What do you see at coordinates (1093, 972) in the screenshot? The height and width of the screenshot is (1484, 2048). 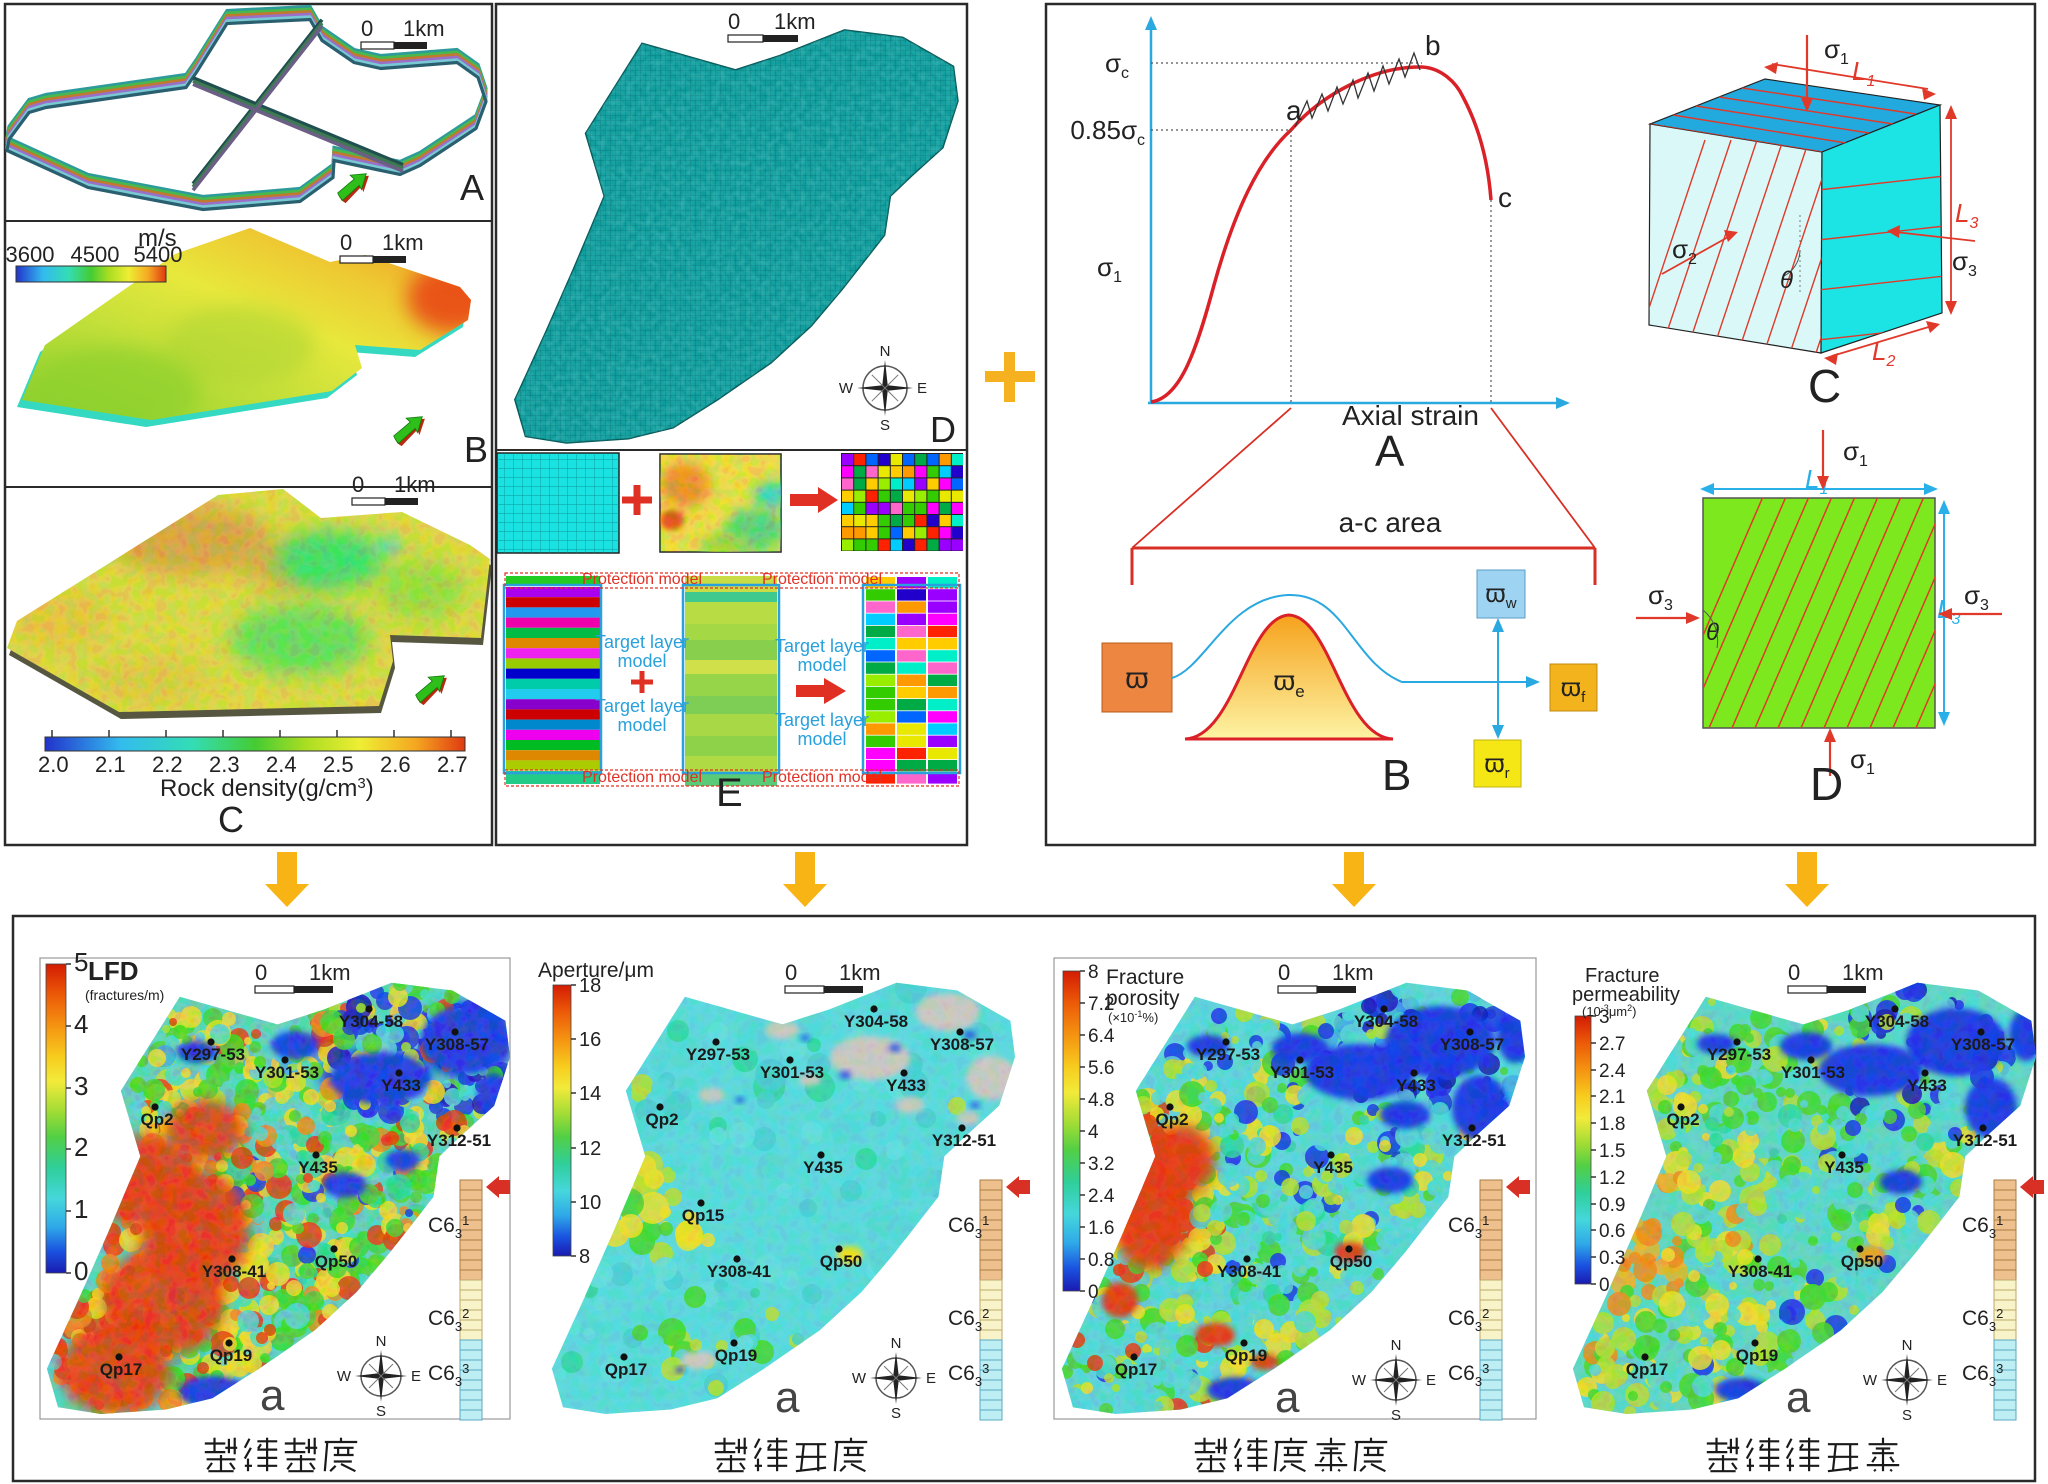 I see `svg-text: 8` at bounding box center [1093, 972].